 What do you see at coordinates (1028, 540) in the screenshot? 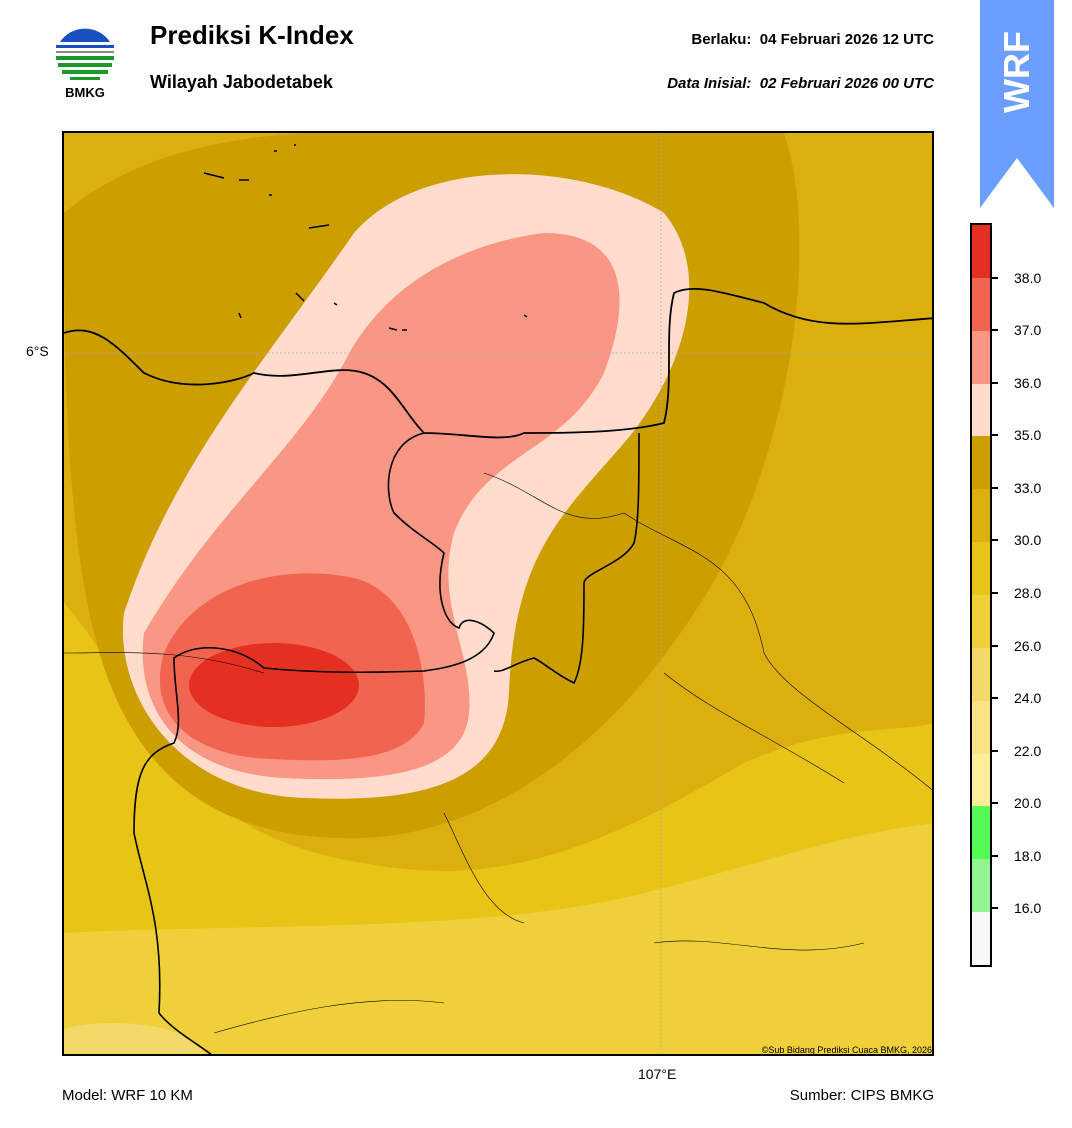
I see `colorbar-tick-label: 30.0` at bounding box center [1028, 540].